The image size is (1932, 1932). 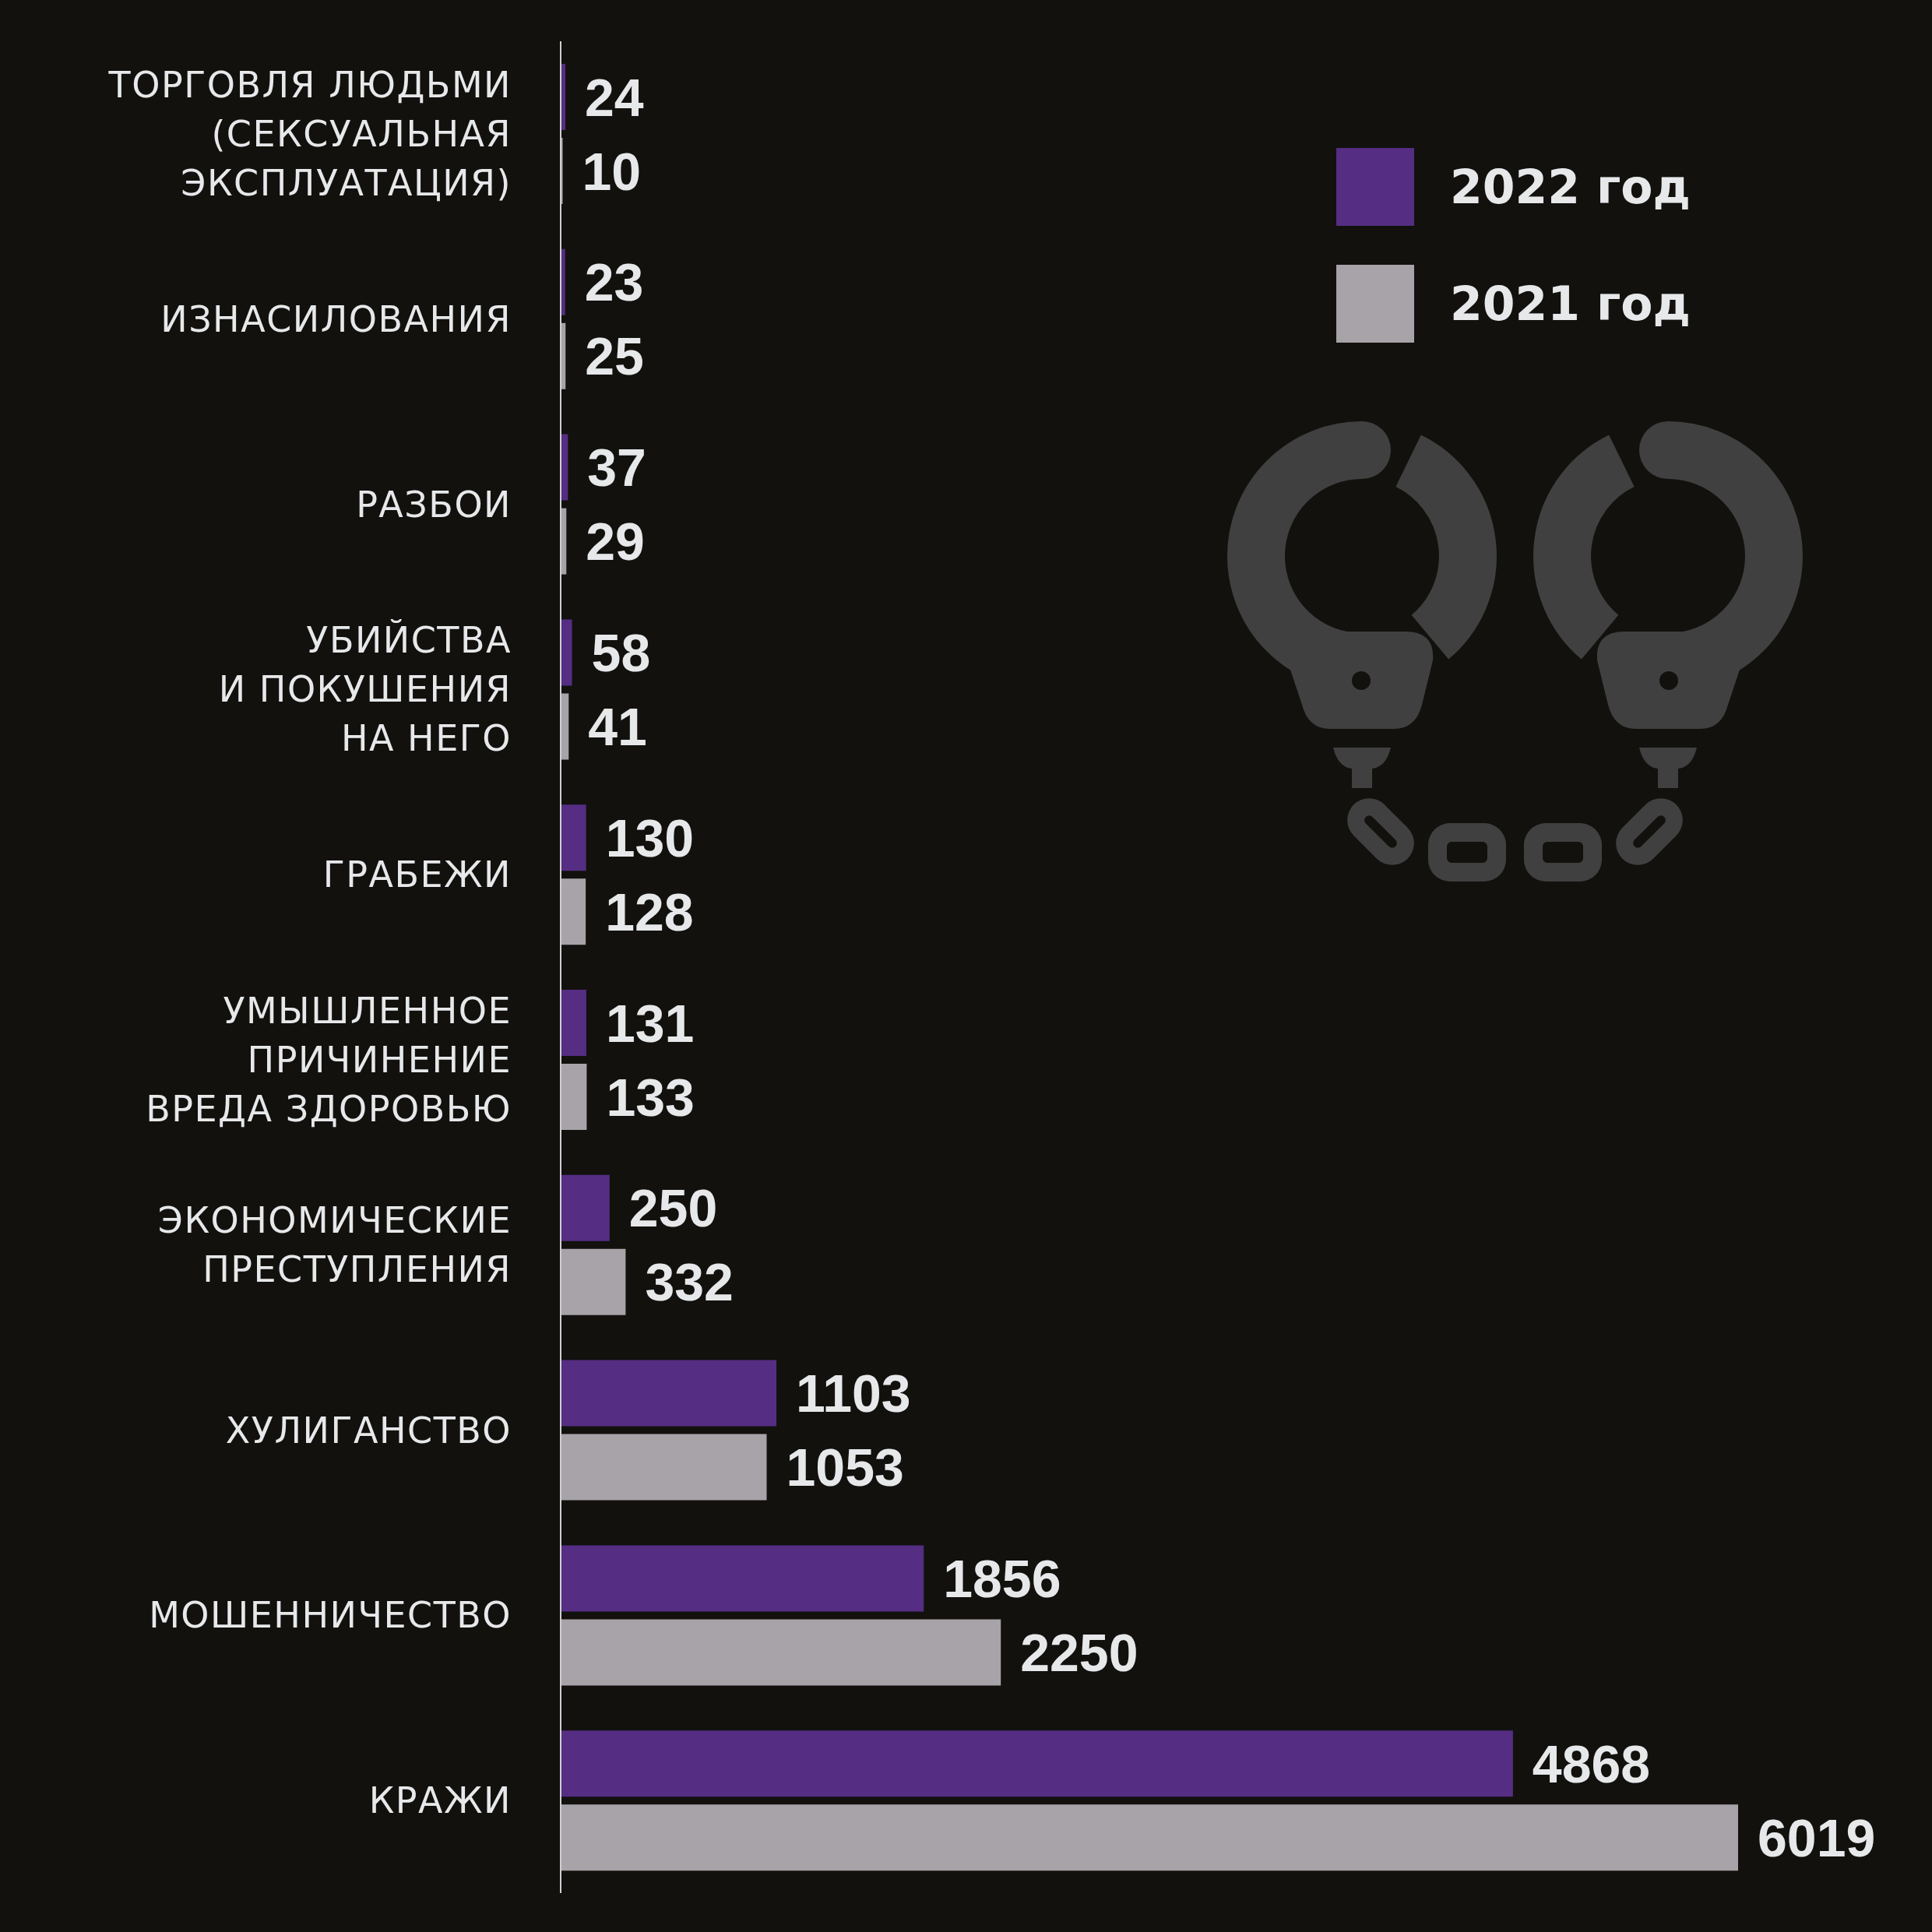 I want to click on data-label: 23, so click(x=614, y=282).